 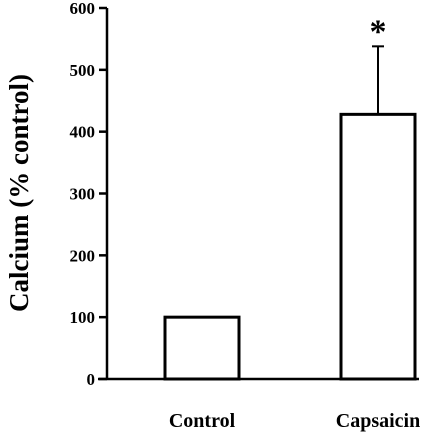 What do you see at coordinates (202, 348) in the screenshot?
I see `bar-control` at bounding box center [202, 348].